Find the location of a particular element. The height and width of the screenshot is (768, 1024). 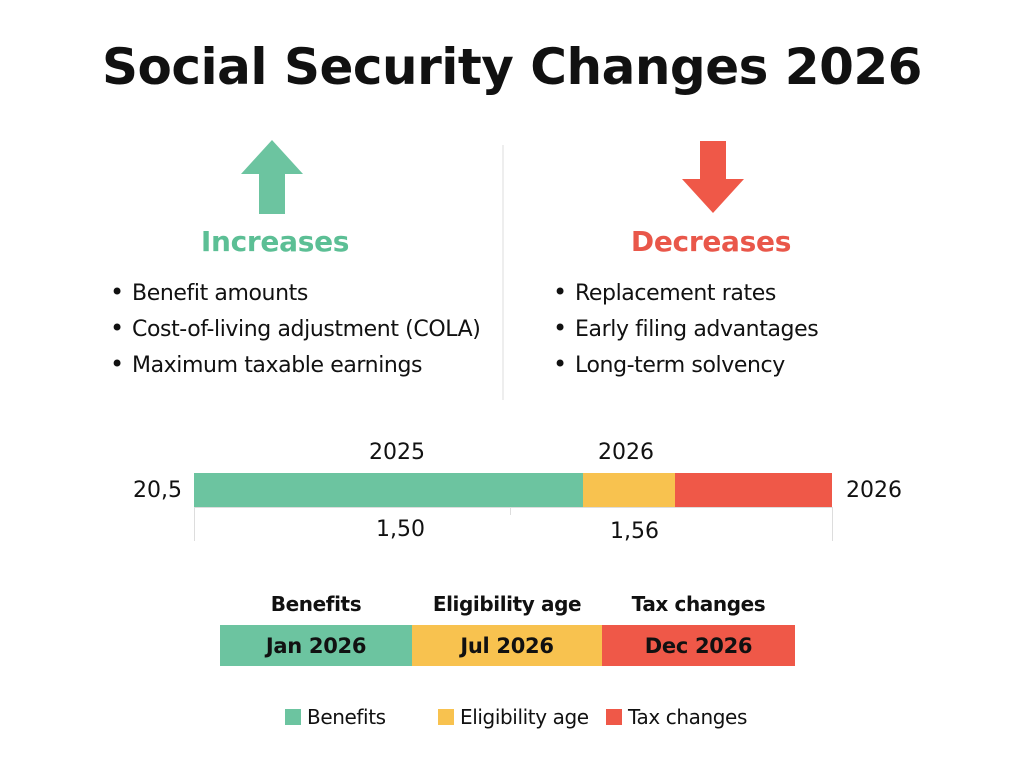

timeline-right-label: 2026 is located at coordinates (874, 490).